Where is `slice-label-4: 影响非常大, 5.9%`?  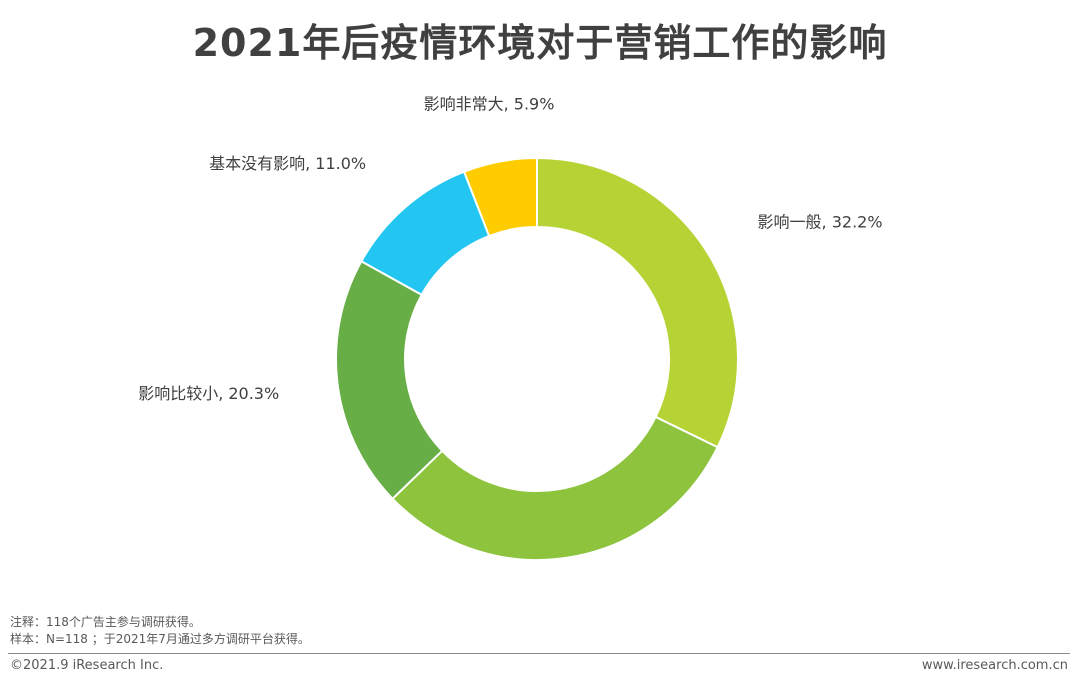
slice-label-4: 影响非常大, 5.9% is located at coordinates (489, 103).